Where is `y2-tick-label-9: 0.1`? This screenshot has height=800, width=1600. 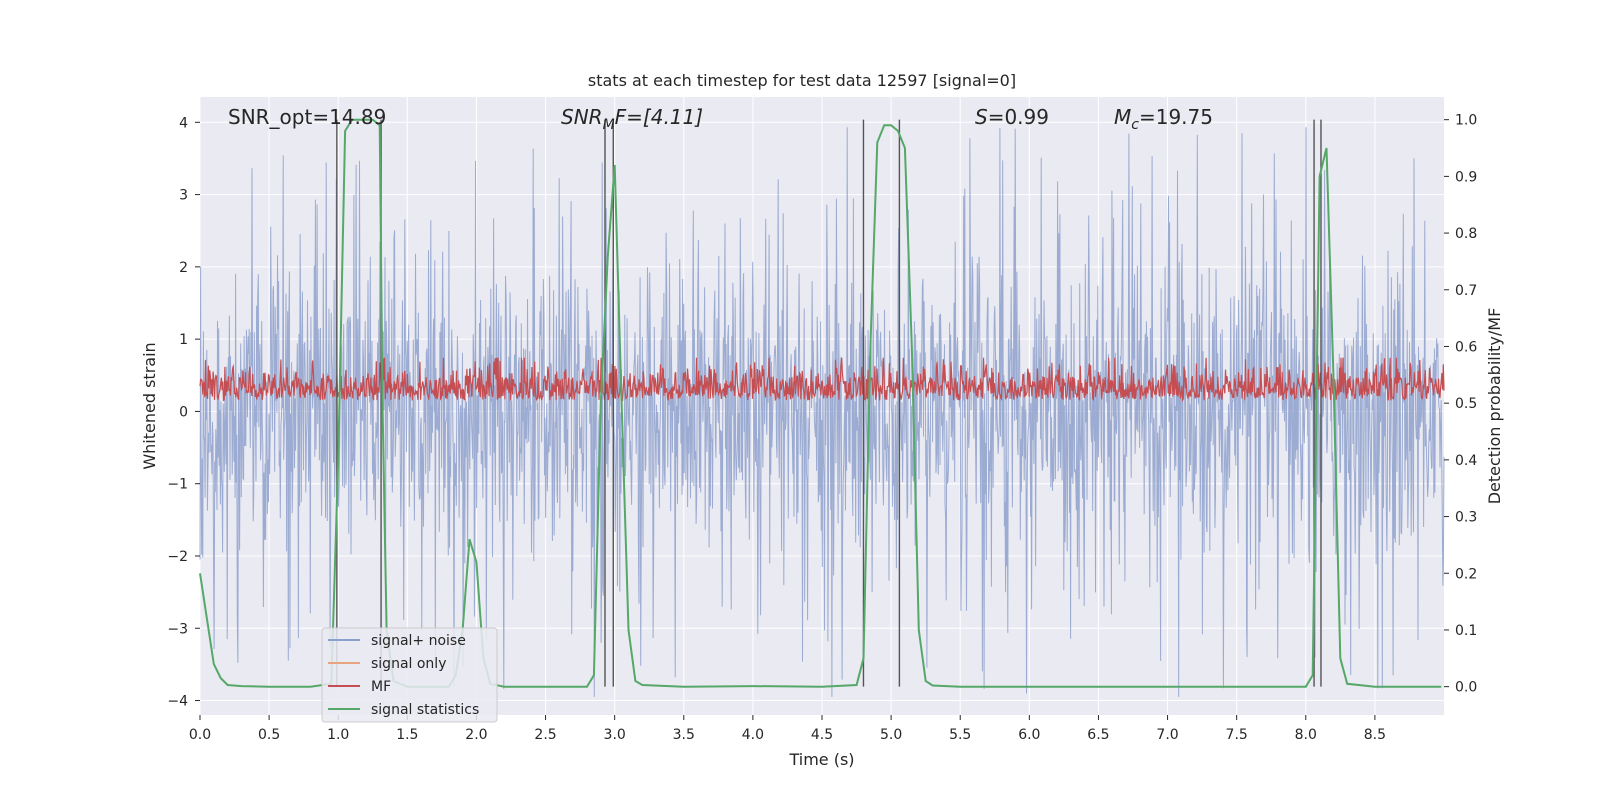
y2-tick-label-9: 0.1 is located at coordinates (1466, 631).